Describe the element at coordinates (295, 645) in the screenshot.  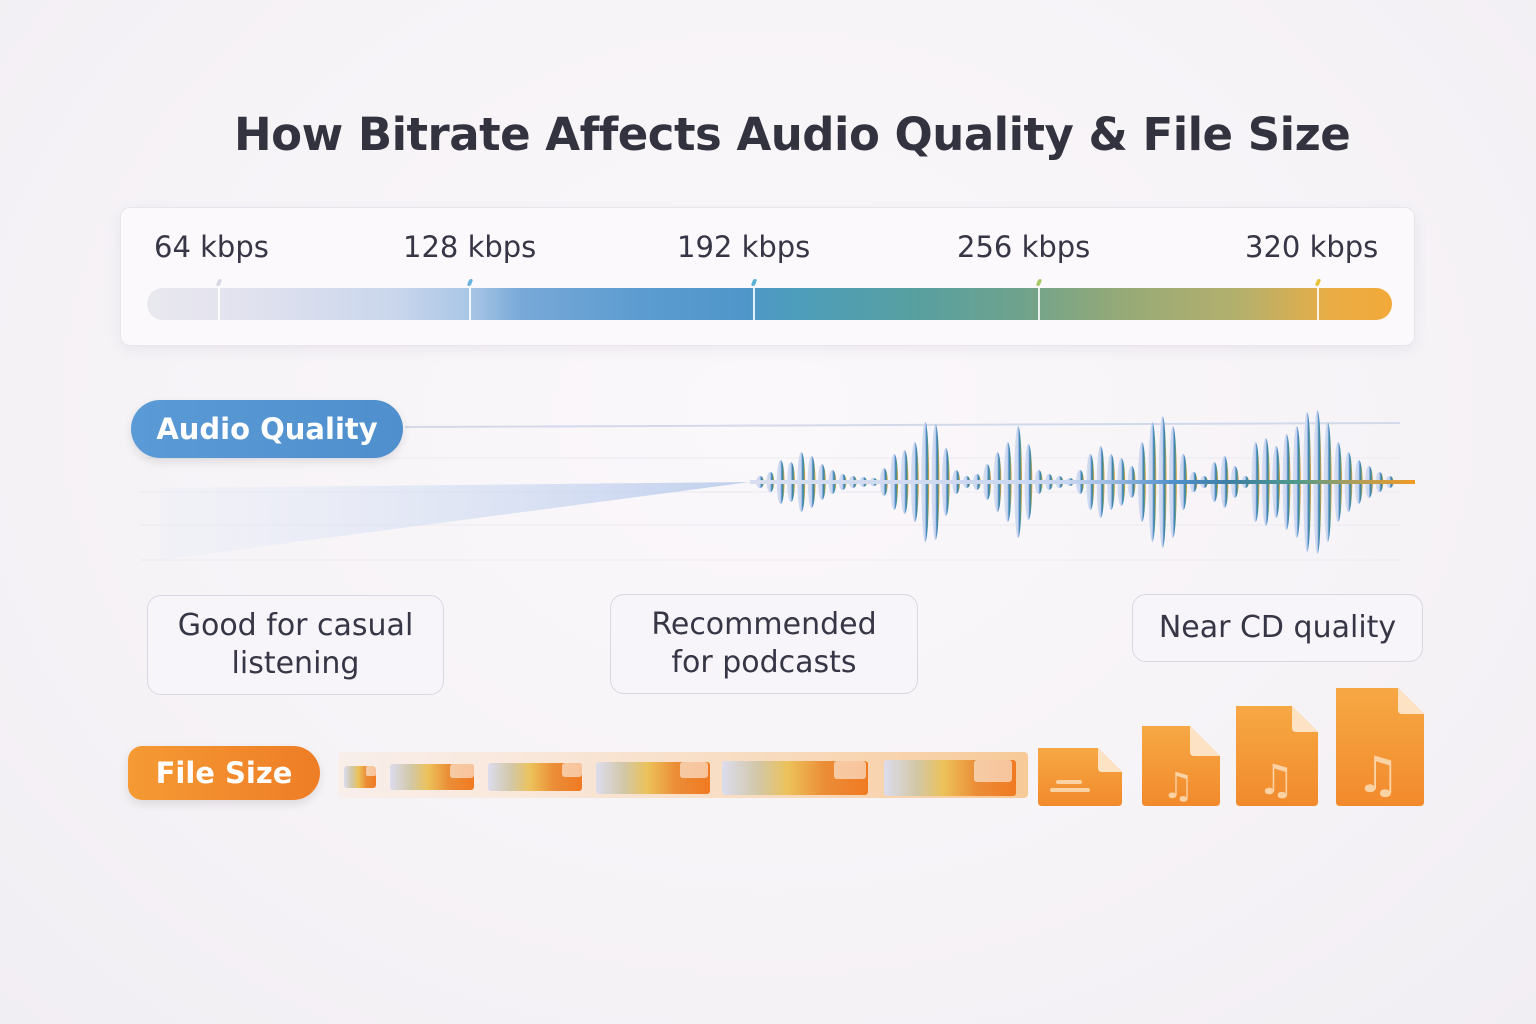
I see `caption-casual-listening: Good for casual listening` at that location.